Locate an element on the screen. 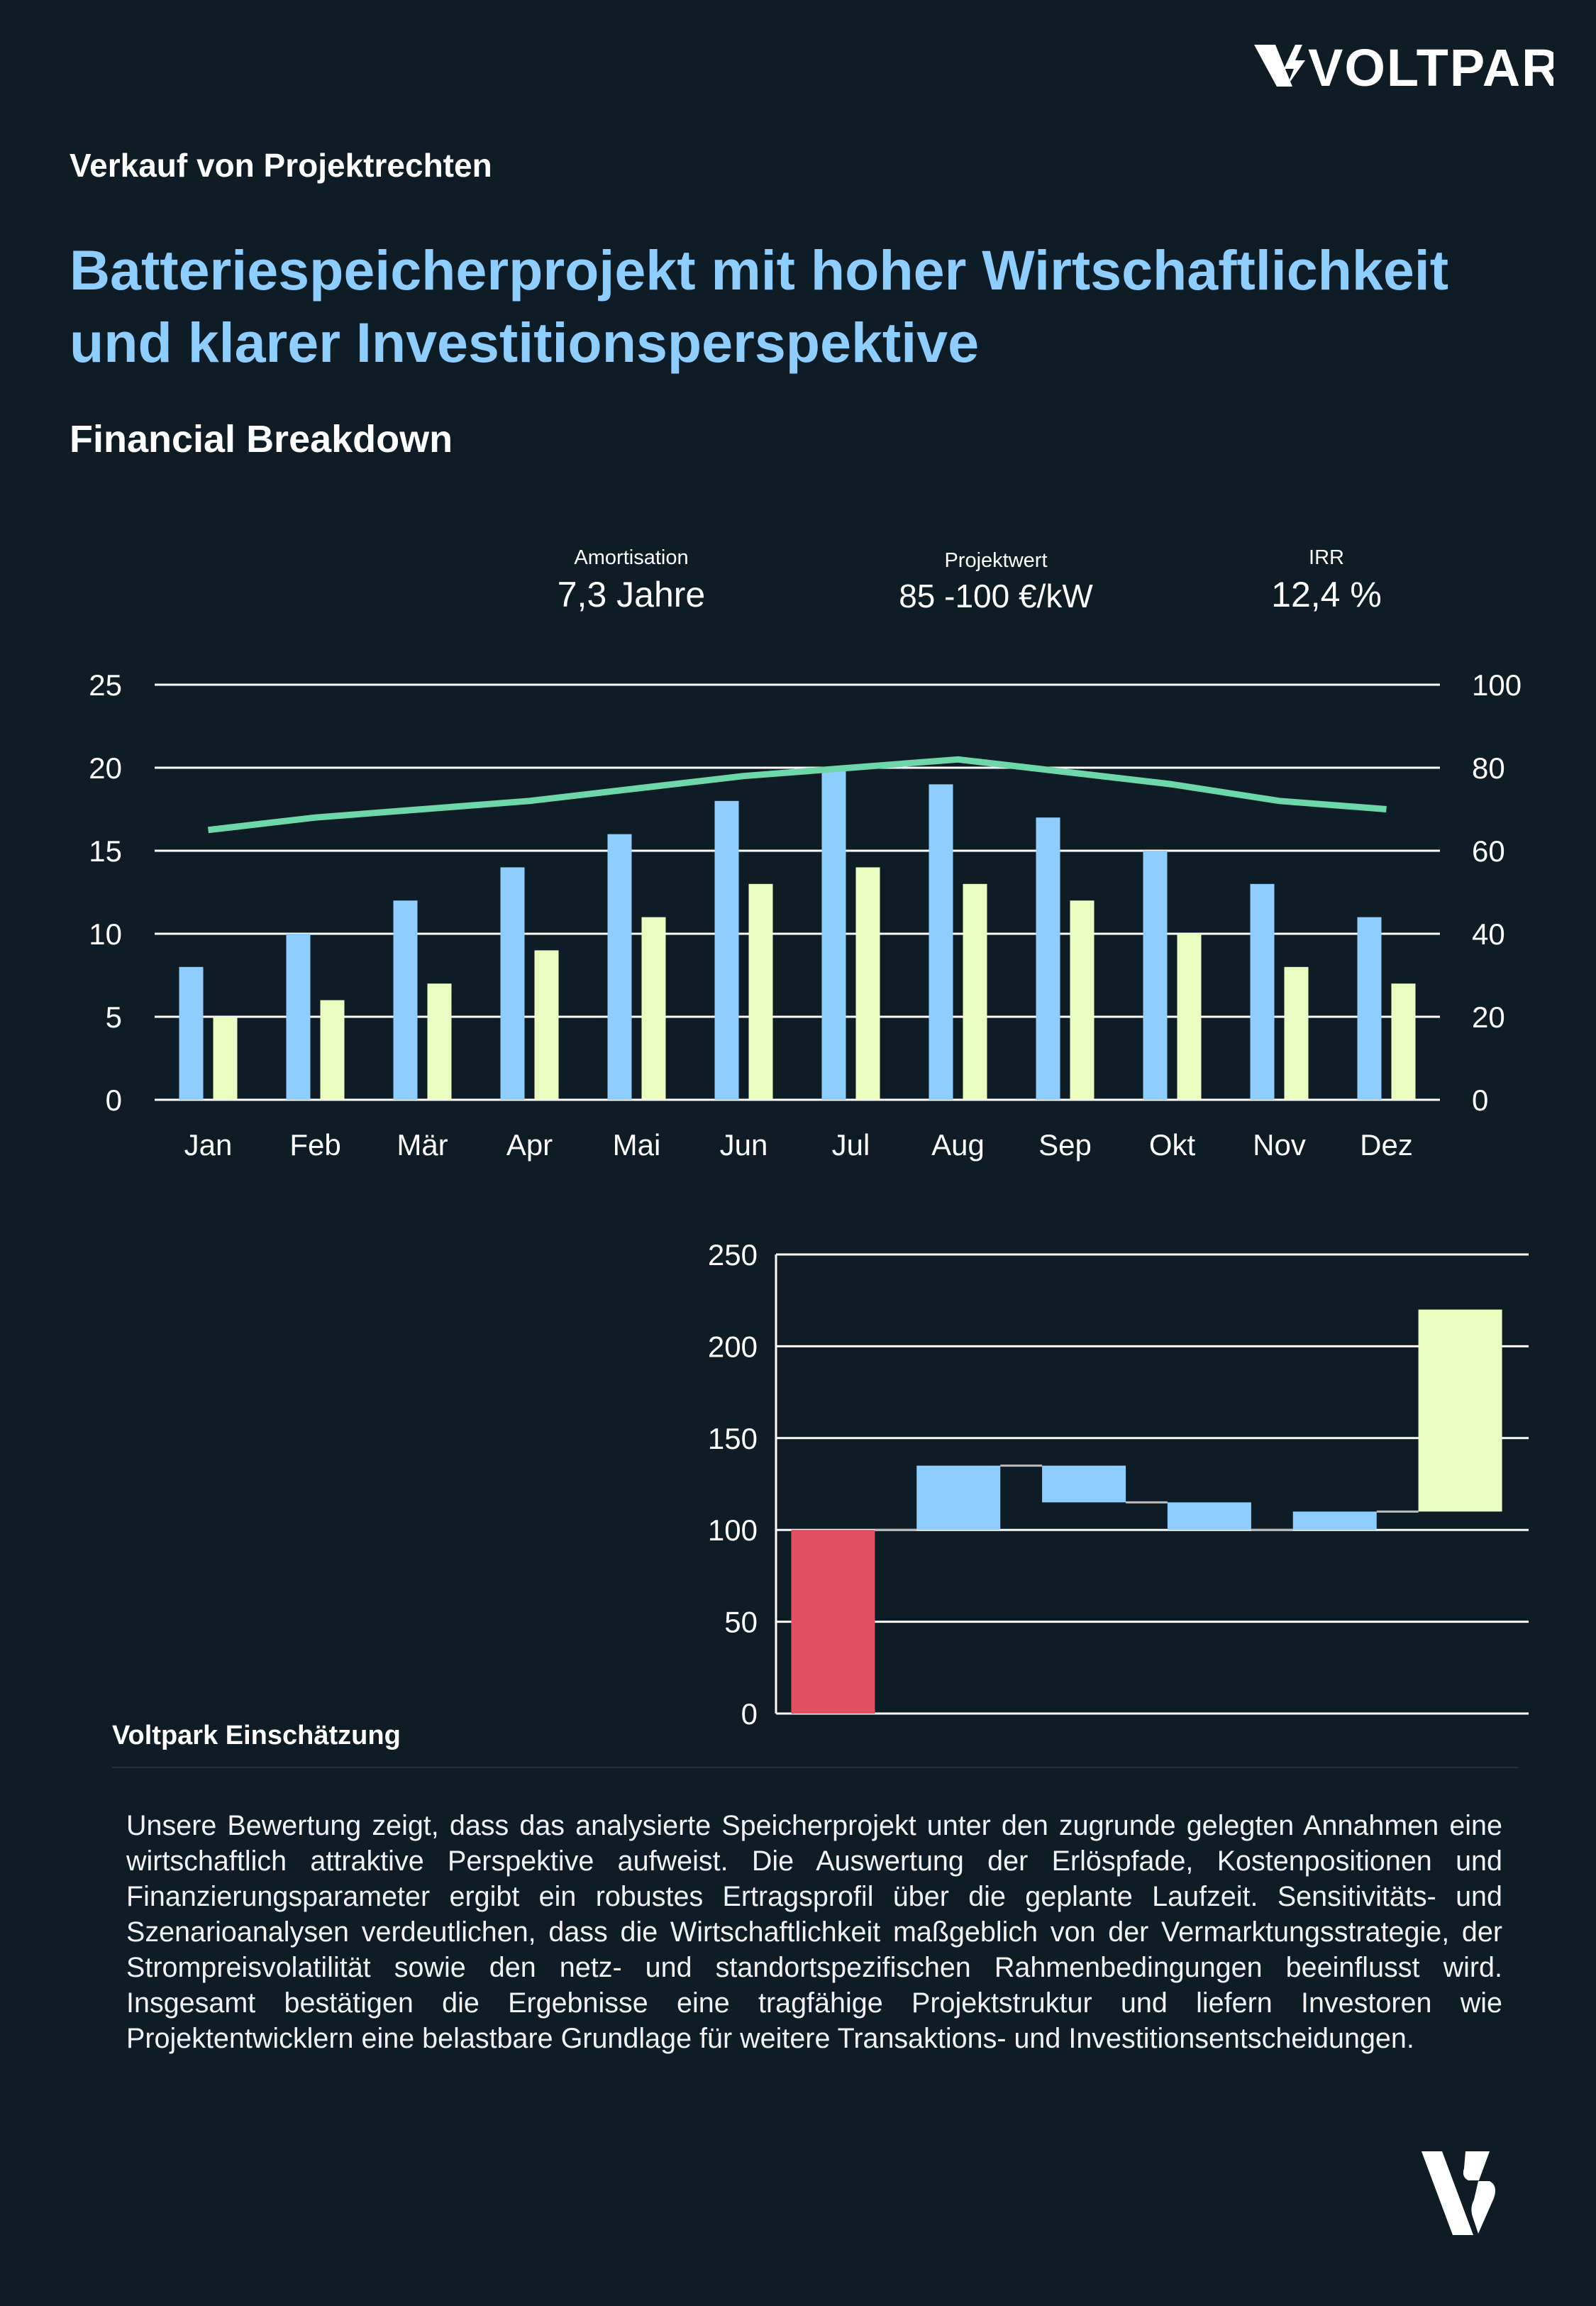 This screenshot has width=1596, height=2306. kpi-label: Amortisation is located at coordinates (631, 558).